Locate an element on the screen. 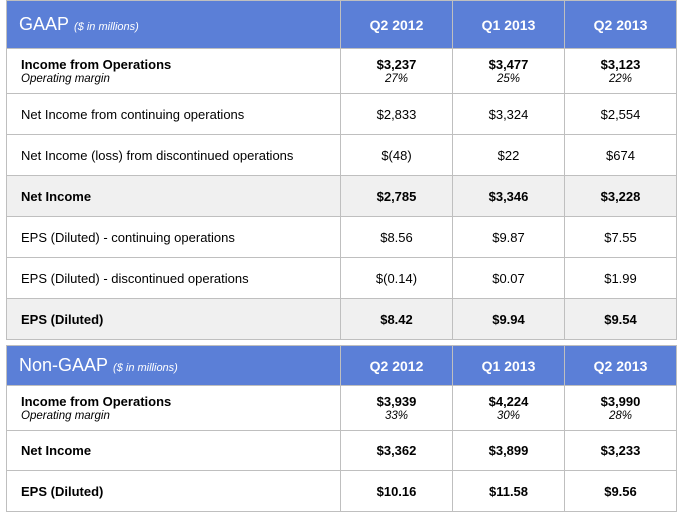  value-cell: $3,362 is located at coordinates (396, 450).